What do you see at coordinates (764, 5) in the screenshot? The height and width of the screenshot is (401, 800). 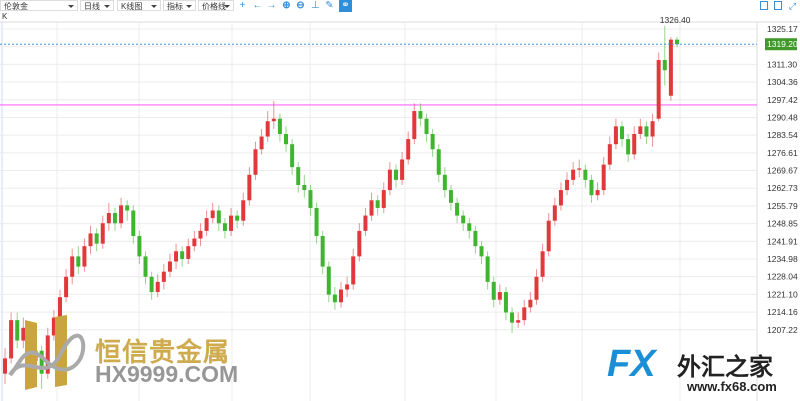 I see `window-left-icon` at bounding box center [764, 5].